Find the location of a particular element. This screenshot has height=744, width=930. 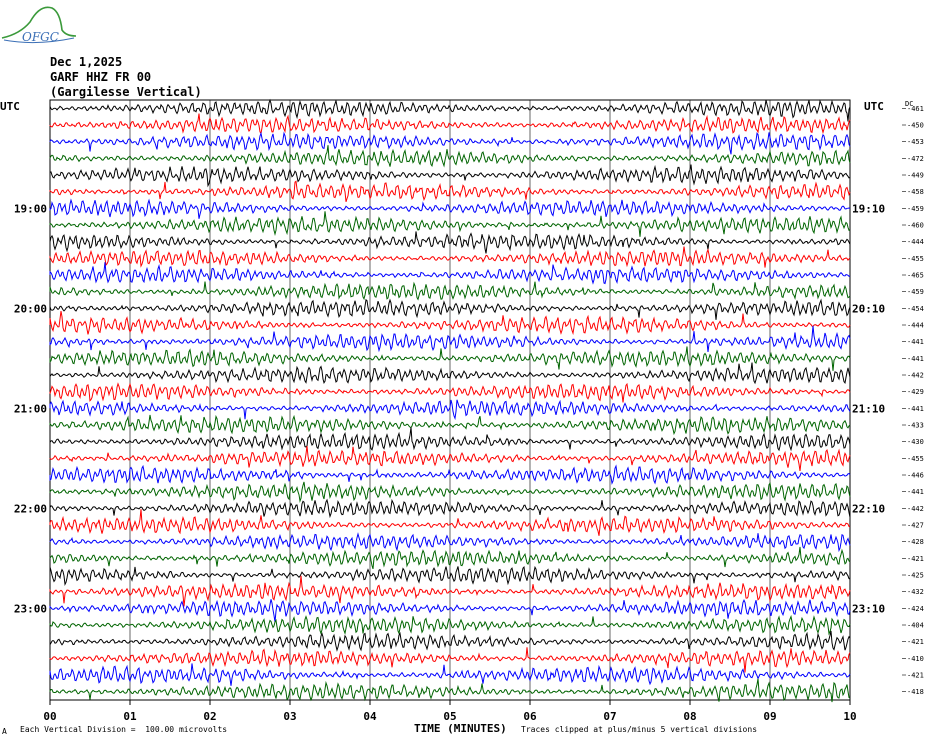

x-tick-label: 02 is located at coordinates (209, 716).